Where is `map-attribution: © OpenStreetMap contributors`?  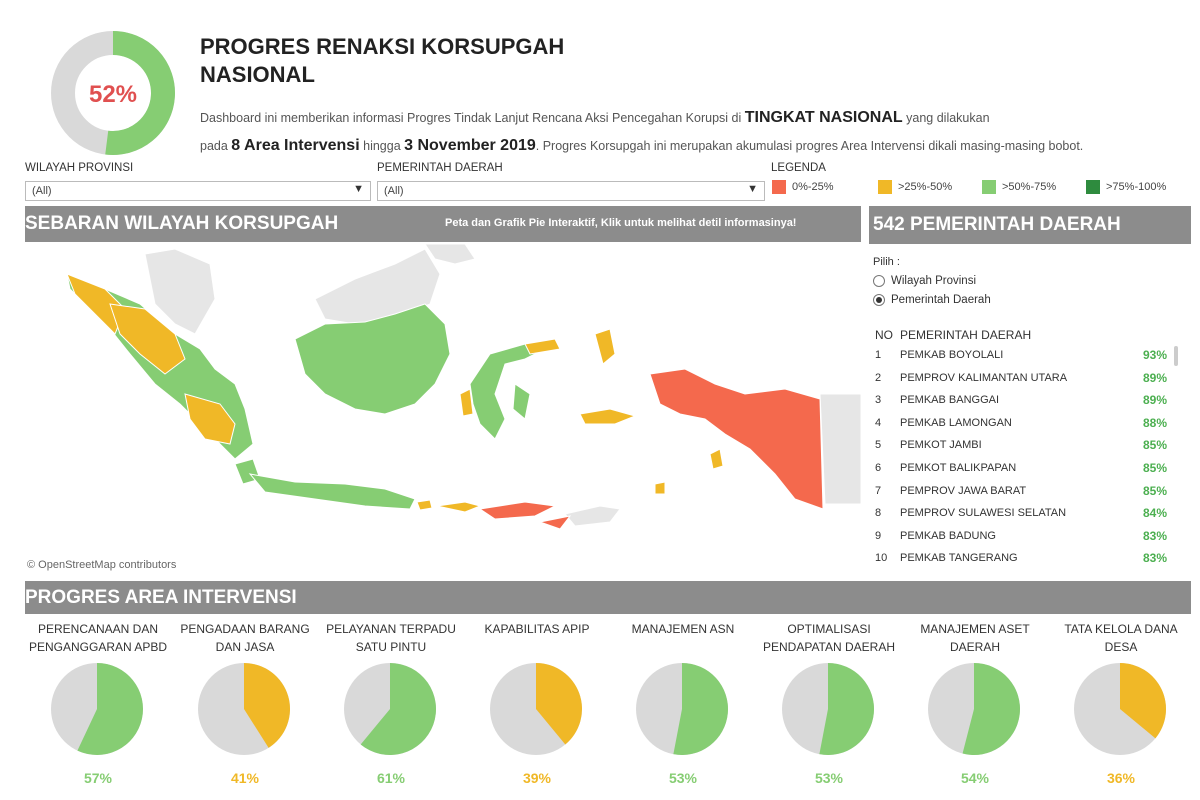 map-attribution: © OpenStreetMap contributors is located at coordinates (102, 565).